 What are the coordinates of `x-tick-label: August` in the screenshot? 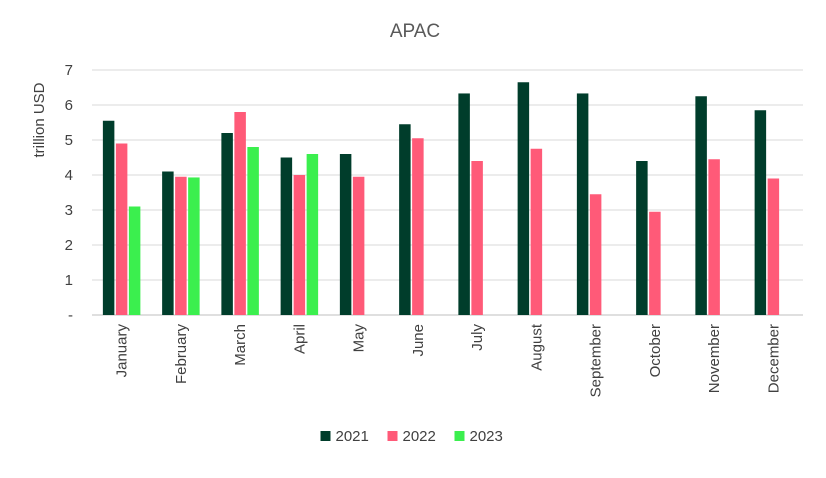 It's located at (536, 347).